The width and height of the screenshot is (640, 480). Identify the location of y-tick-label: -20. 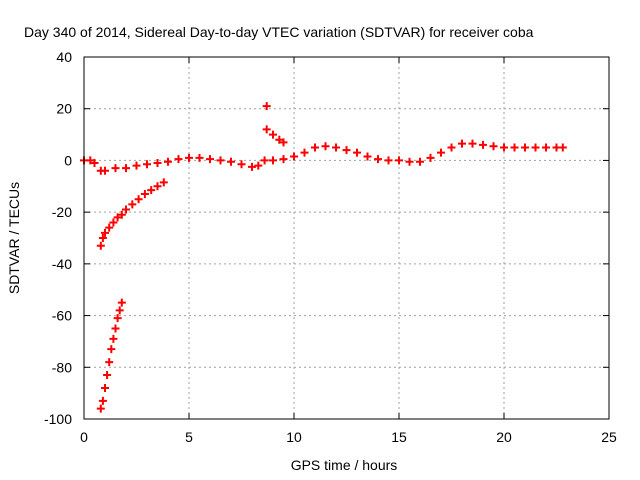
(62, 212).